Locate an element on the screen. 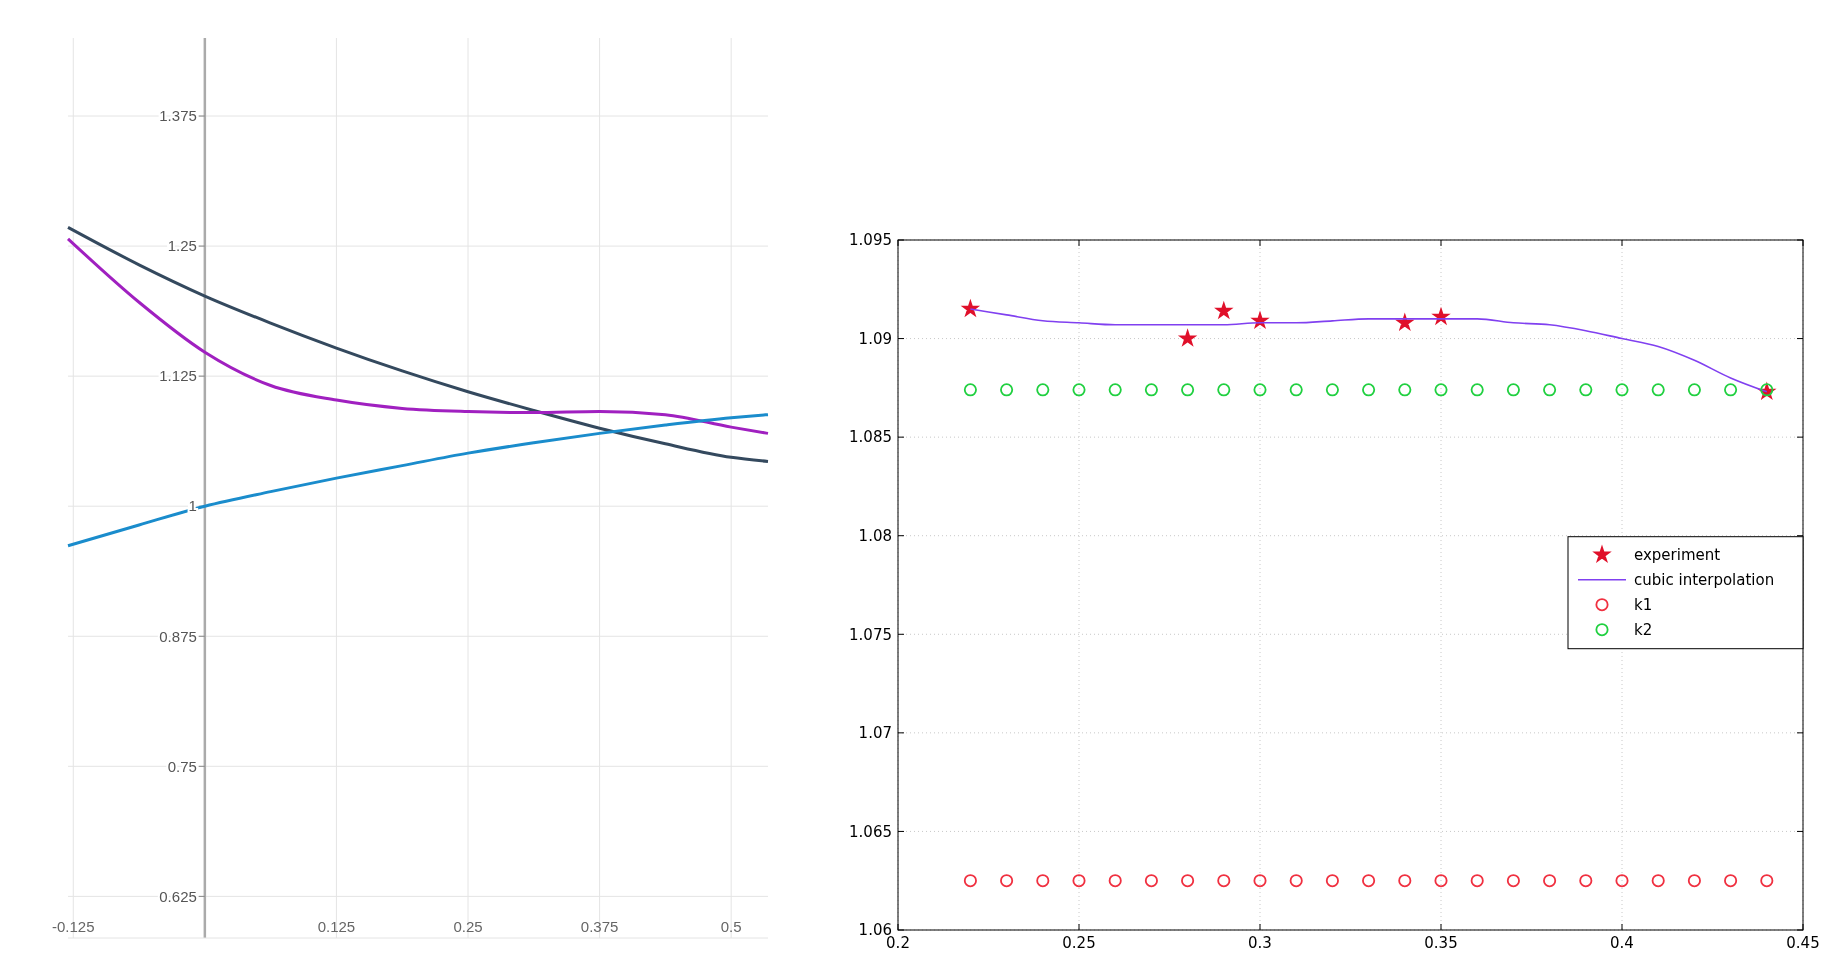 The width and height of the screenshot is (1834, 966). y-tick-label: 1.375 is located at coordinates (178, 116).